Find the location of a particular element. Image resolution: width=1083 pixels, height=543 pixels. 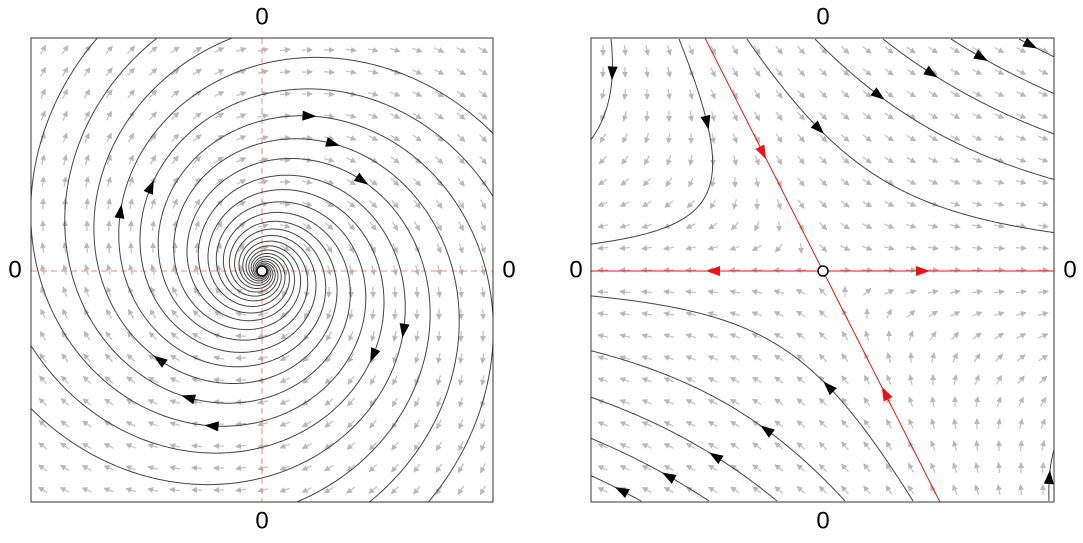

trajectory is located at coordinates (1005, 67).